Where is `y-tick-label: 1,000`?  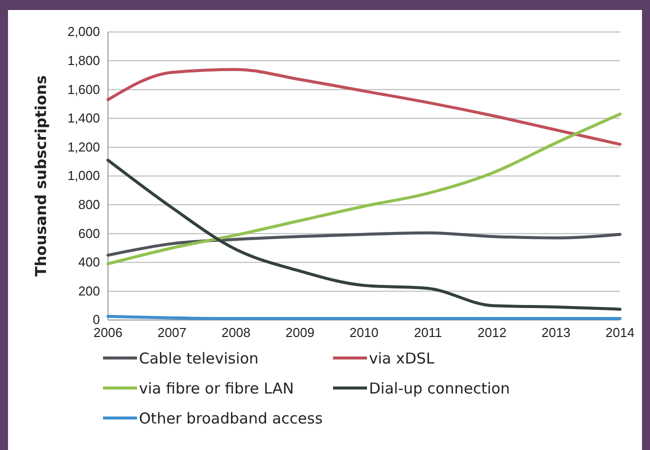
y-tick-label: 1,000 is located at coordinates (83, 176).